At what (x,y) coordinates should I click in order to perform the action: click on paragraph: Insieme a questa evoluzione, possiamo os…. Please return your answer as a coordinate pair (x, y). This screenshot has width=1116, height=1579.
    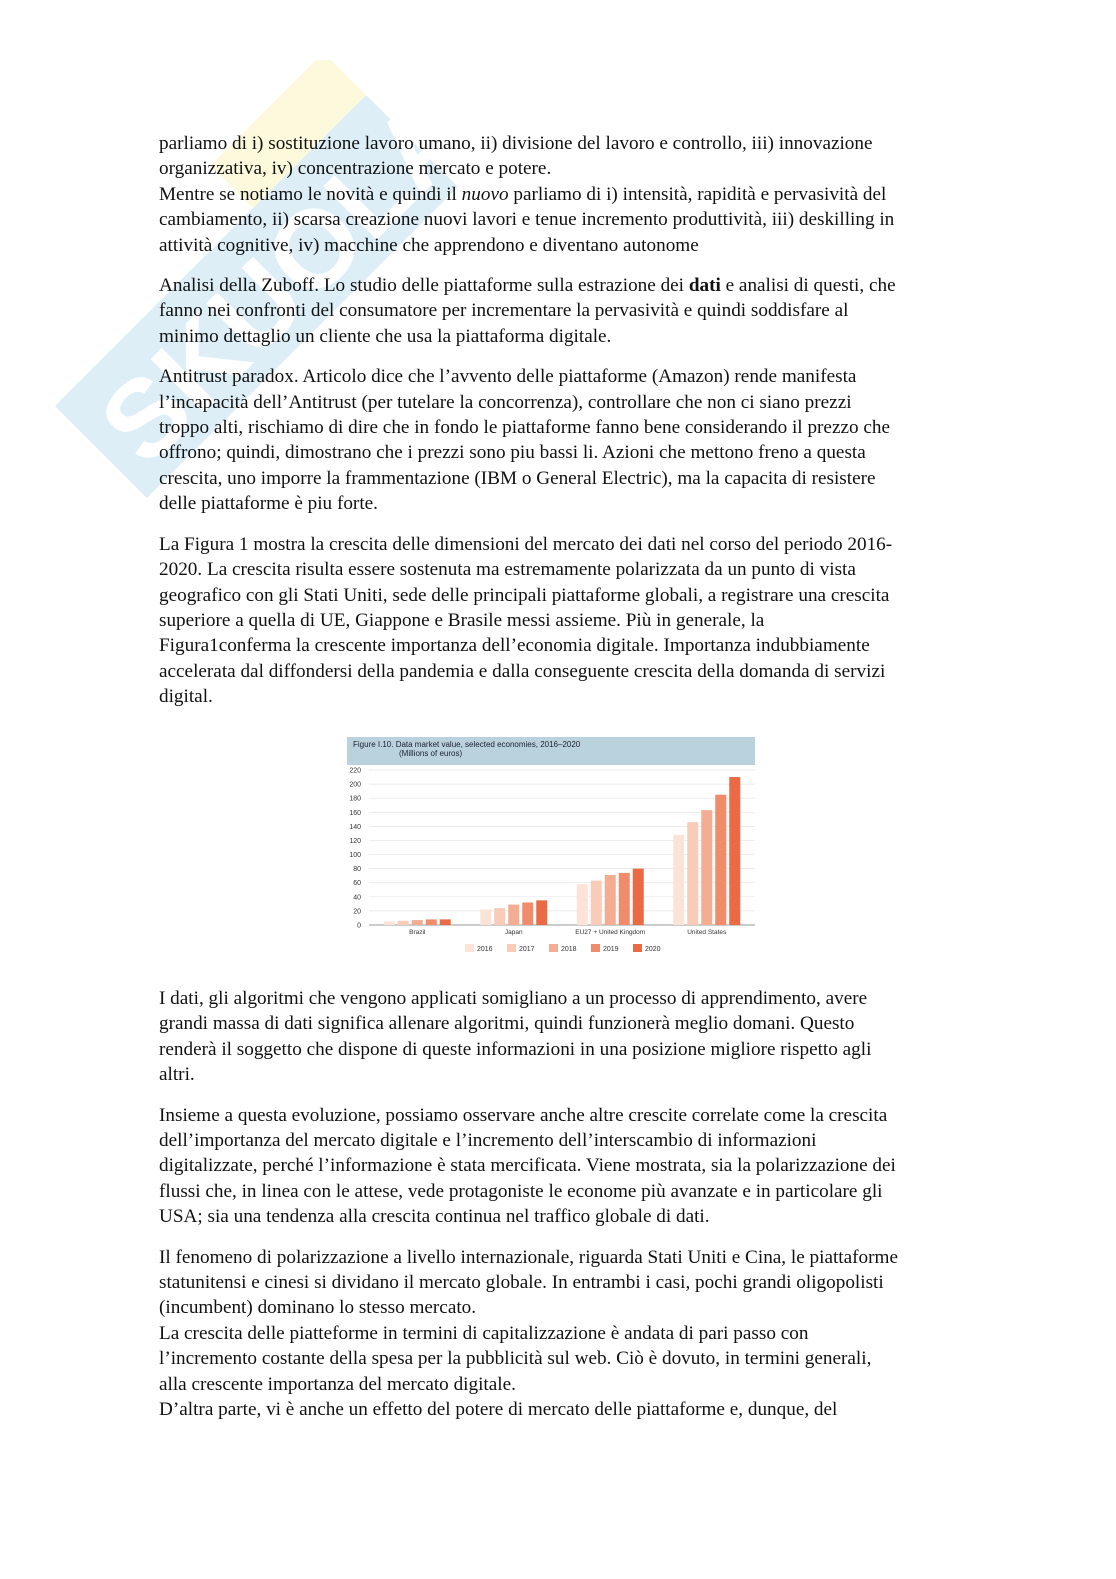
    Looking at the image, I should click on (559, 1166).